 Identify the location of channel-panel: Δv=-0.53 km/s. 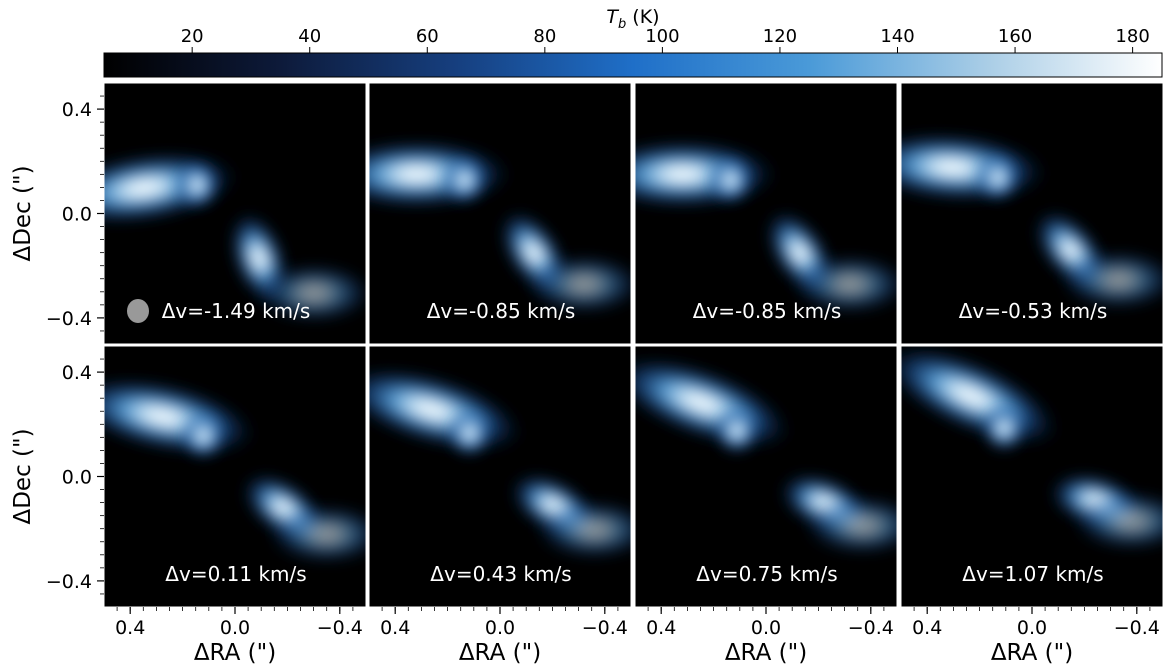
(1032, 213).